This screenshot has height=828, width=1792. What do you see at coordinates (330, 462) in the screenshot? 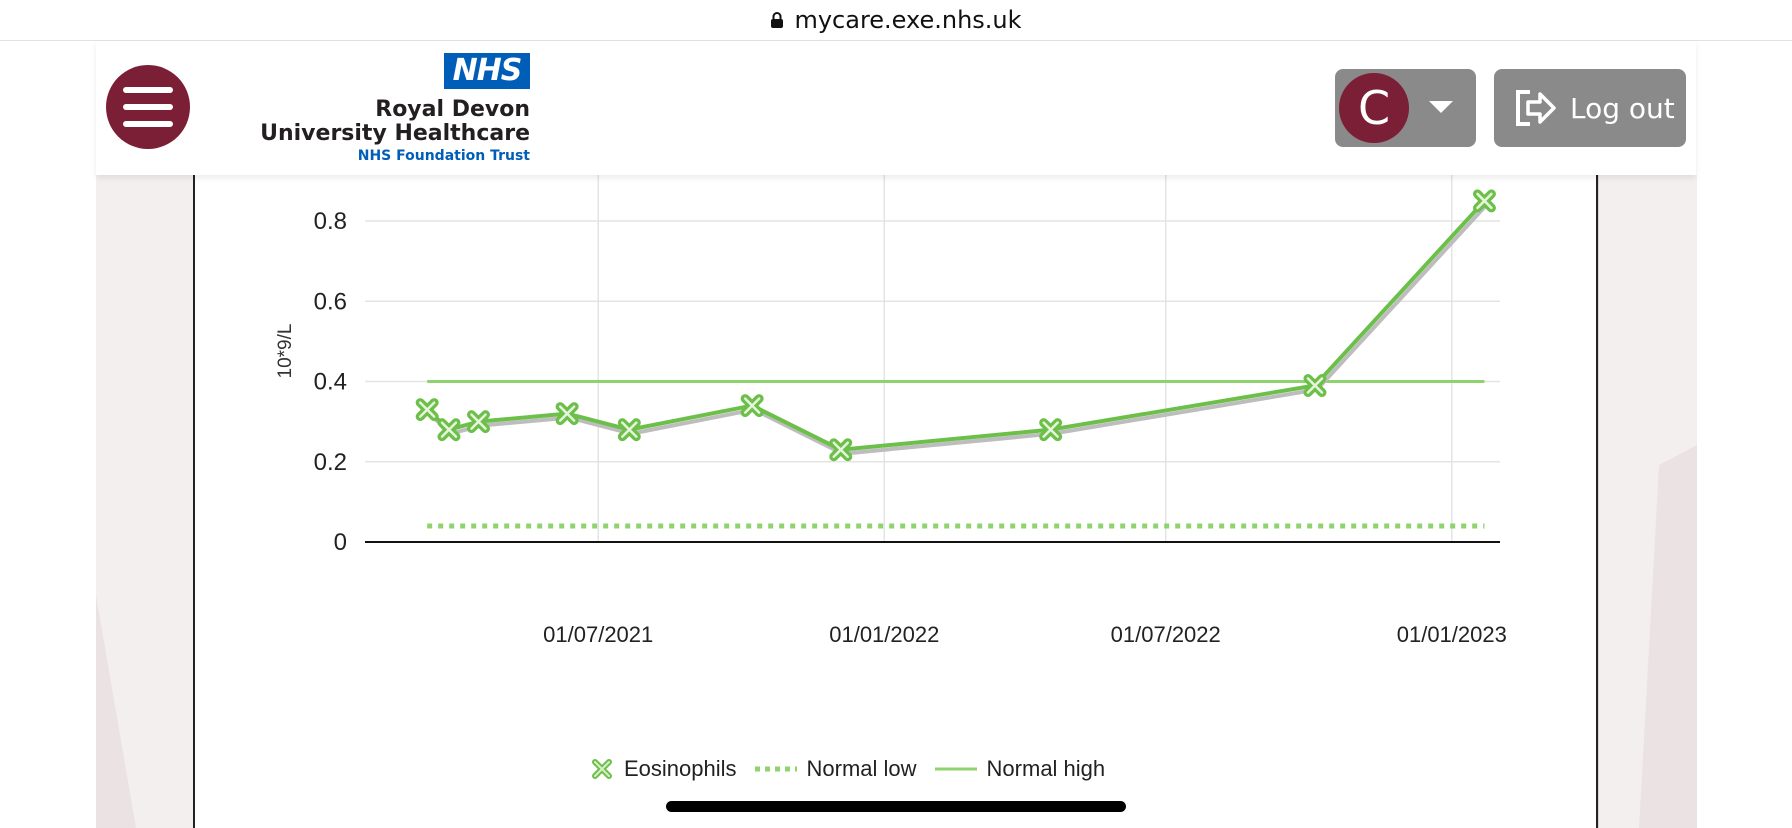
I see `y-tick-label: 0.2` at bounding box center [330, 462].